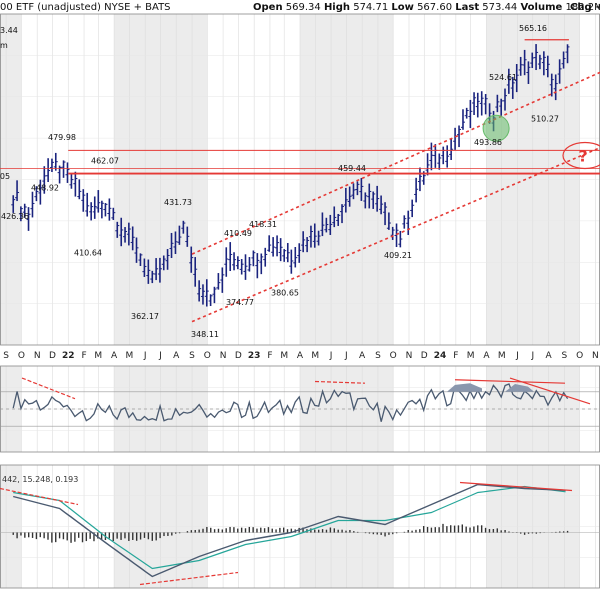 This screenshot has height=600, width=600. What do you see at coordinates (488, 142) in the screenshot?
I see `price-label: 493.86` at bounding box center [488, 142].